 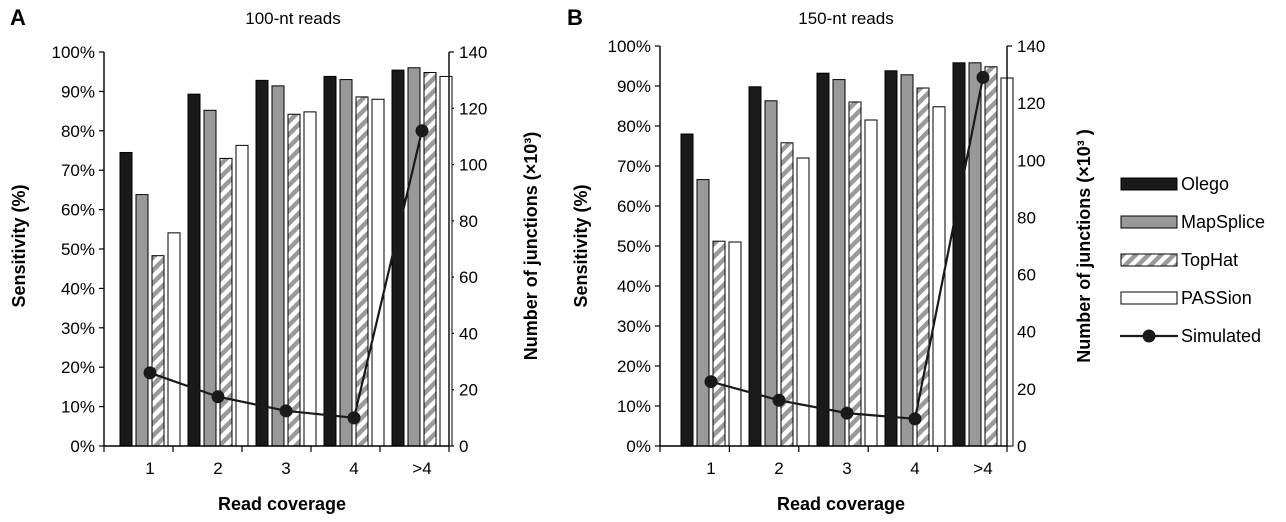 What do you see at coordinates (1223, 222) in the screenshot?
I see `legend-label-mapsplice: MapSplice` at bounding box center [1223, 222].